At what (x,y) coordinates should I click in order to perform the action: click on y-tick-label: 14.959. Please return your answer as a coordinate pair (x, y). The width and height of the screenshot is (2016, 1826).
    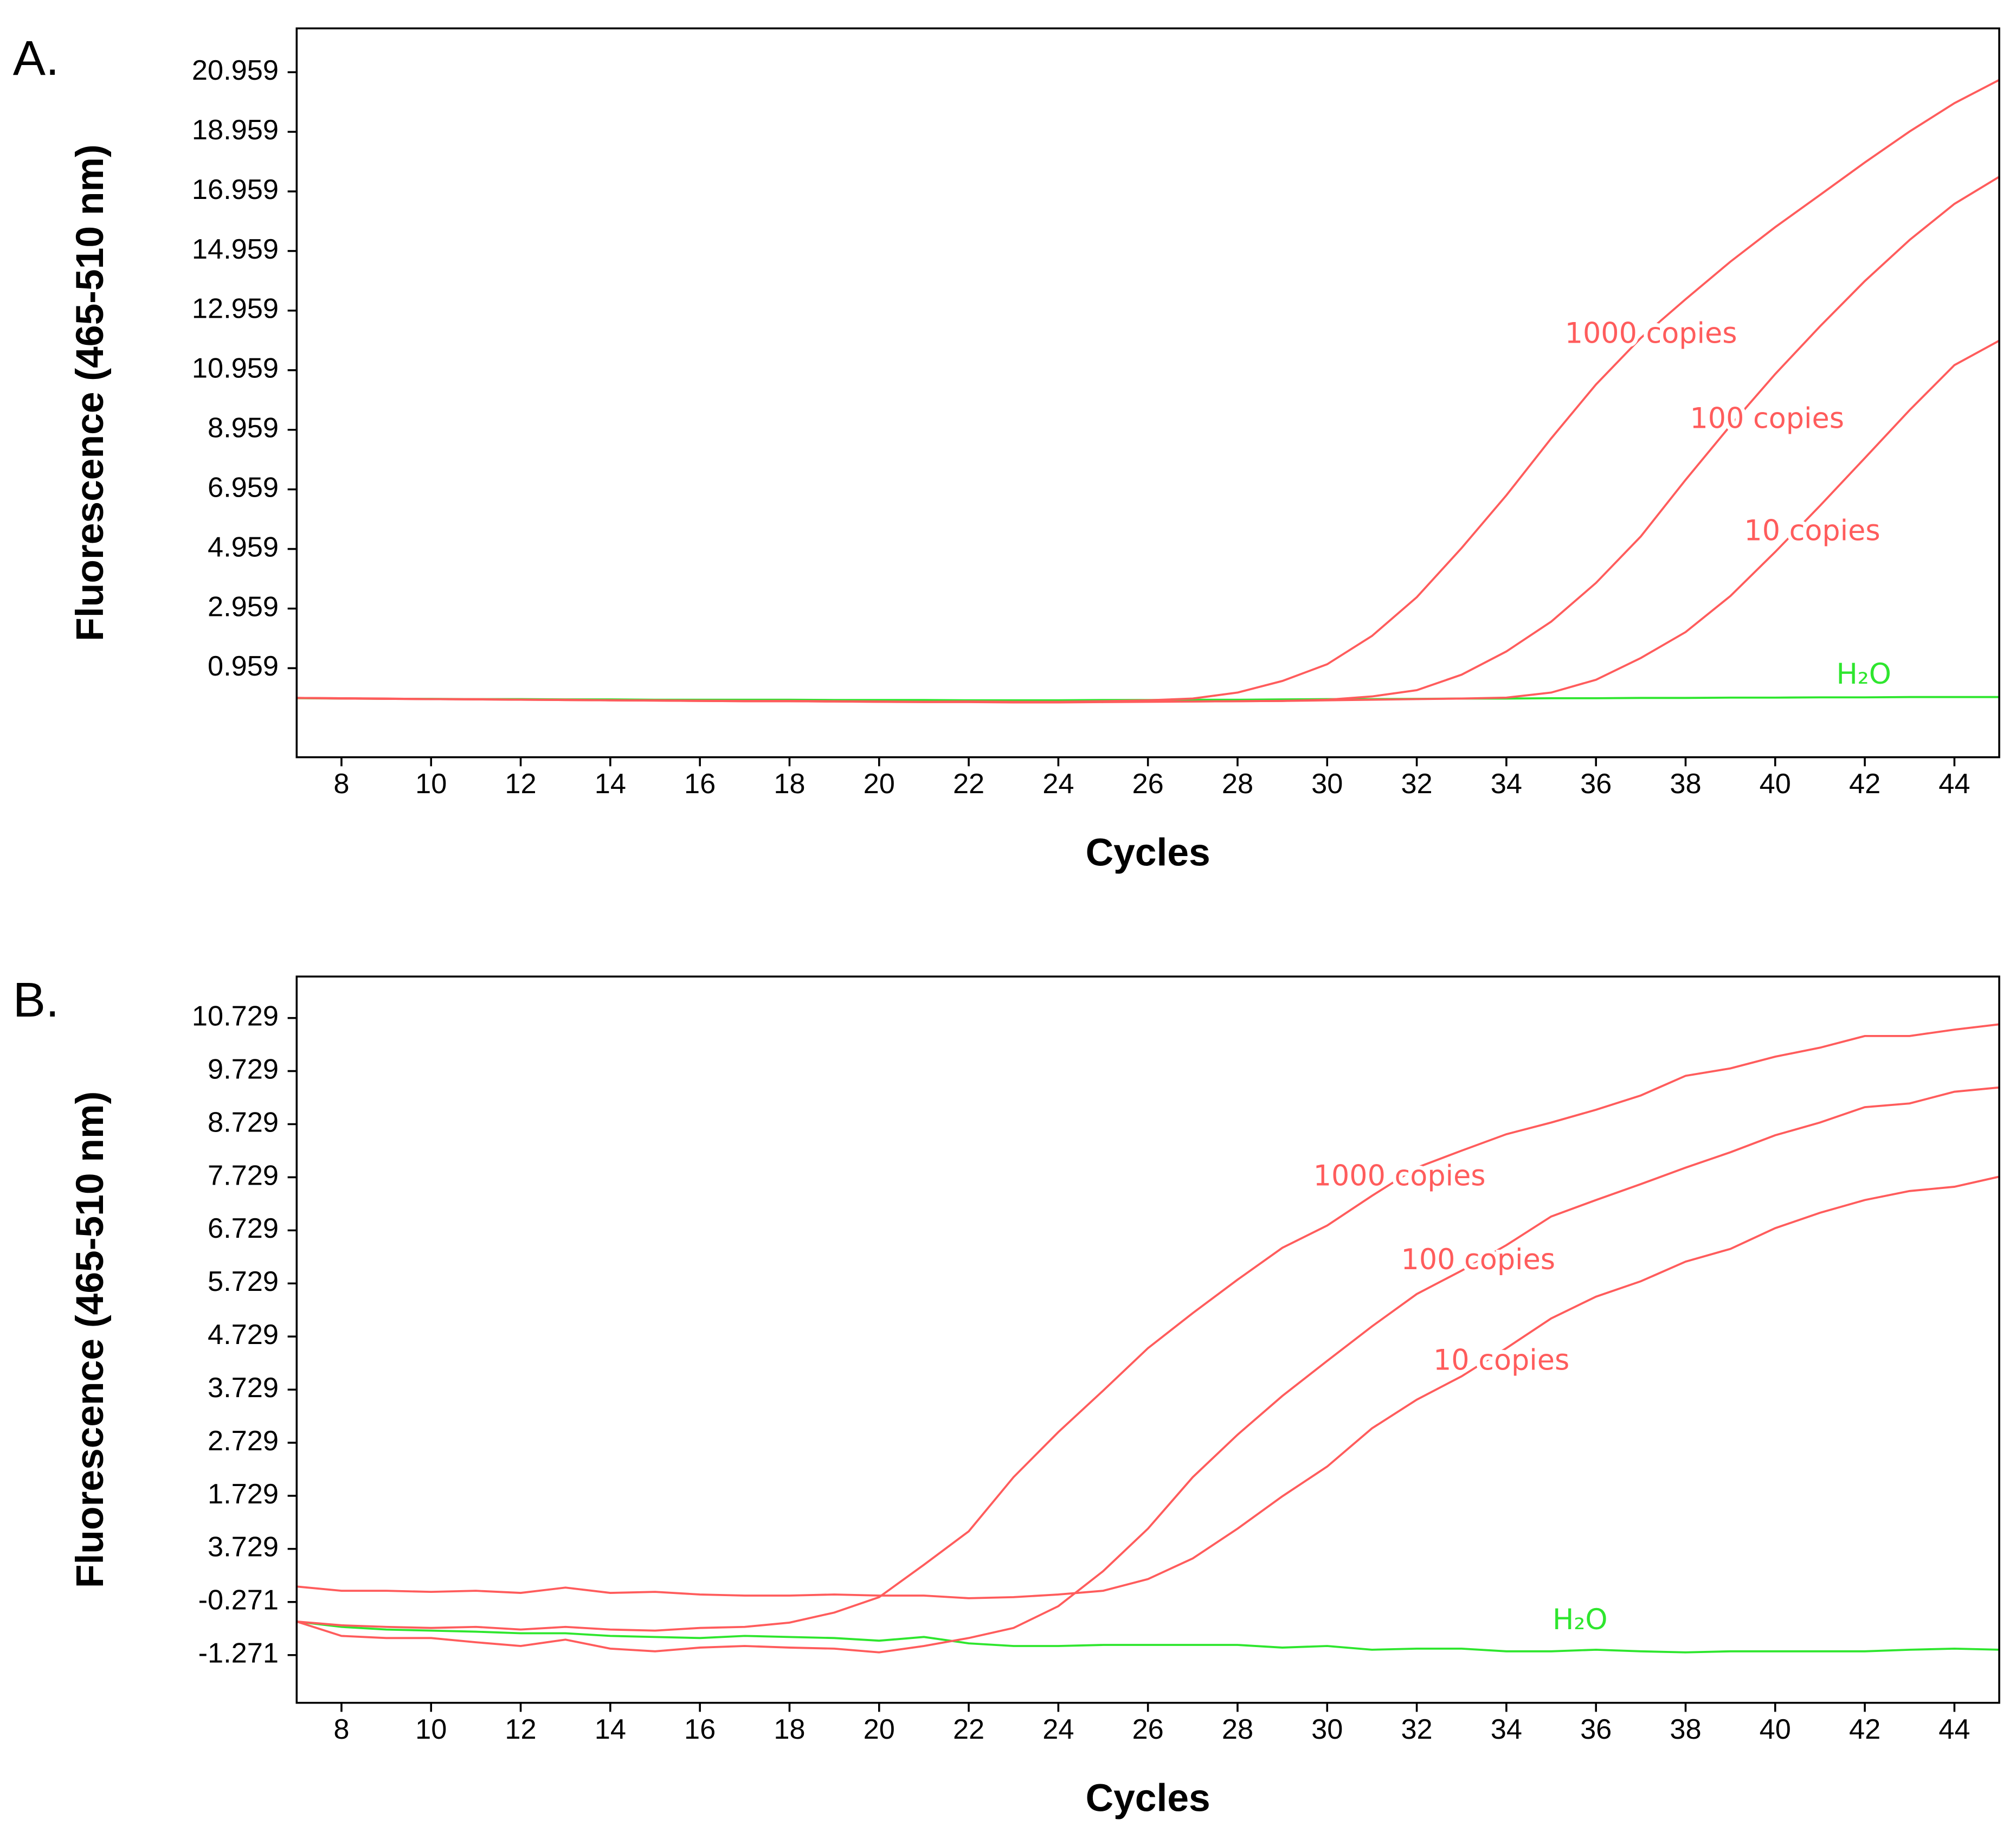
    Looking at the image, I should click on (235, 249).